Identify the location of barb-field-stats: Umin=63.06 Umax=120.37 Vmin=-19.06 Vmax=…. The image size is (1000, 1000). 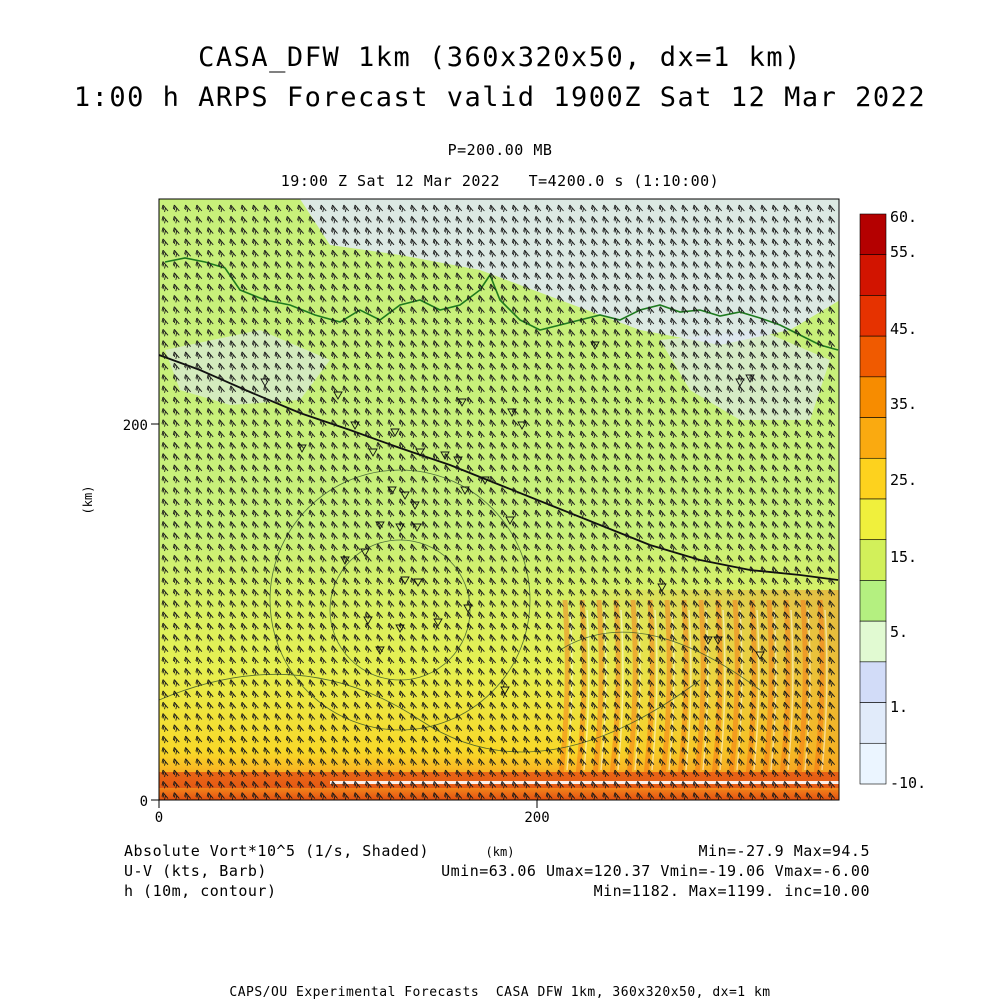
(655, 871).